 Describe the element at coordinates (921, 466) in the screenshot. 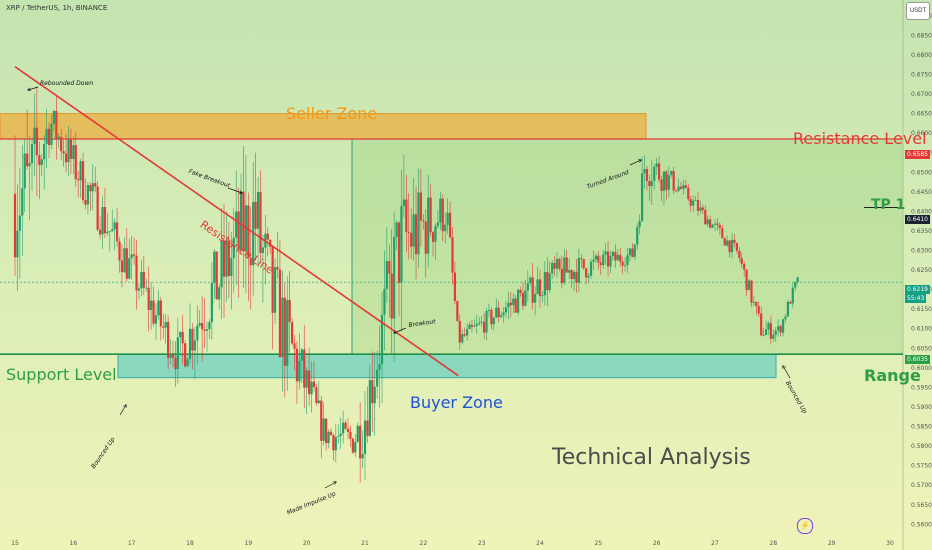

I see `y-tick-label: 0.5750` at that location.